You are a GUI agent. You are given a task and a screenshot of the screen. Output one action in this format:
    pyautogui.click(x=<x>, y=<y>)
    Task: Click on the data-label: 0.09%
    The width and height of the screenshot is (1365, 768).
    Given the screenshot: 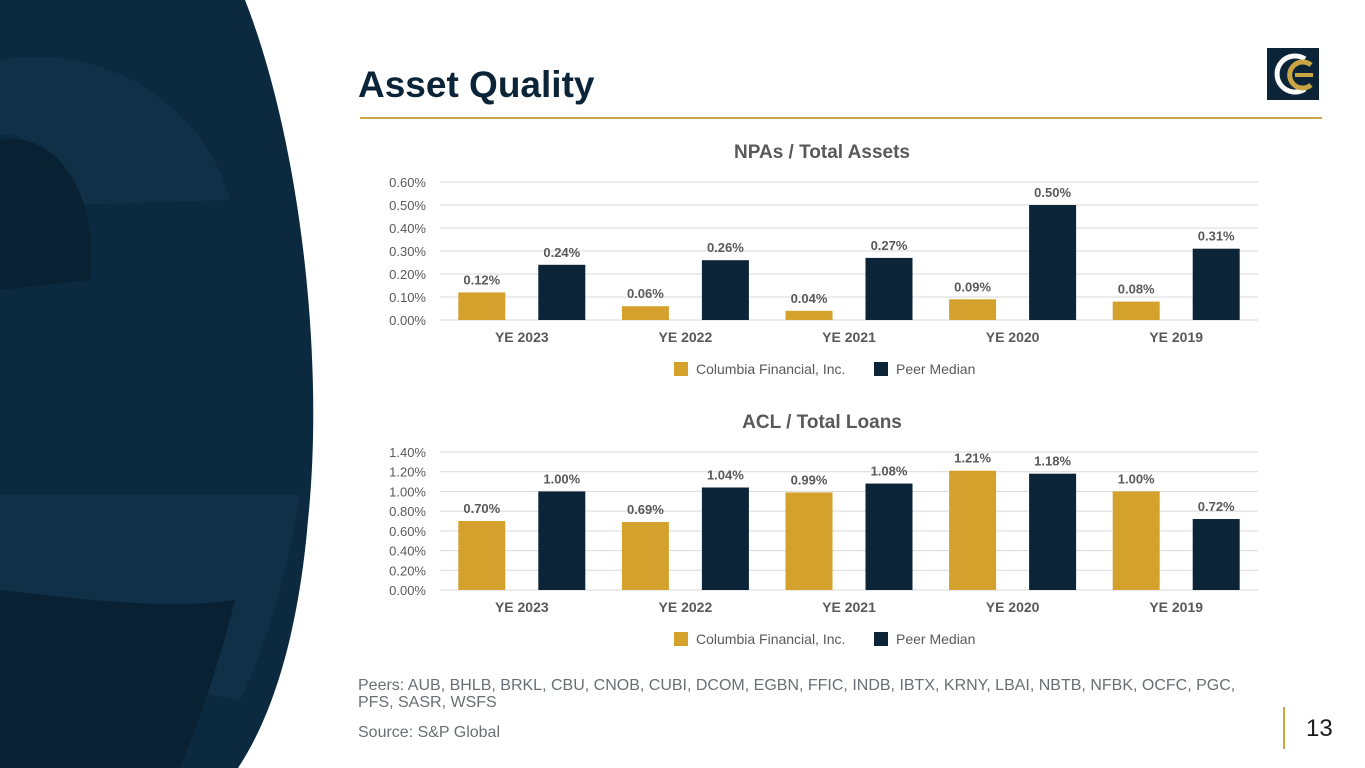 What is the action you would take?
    pyautogui.click(x=972, y=286)
    